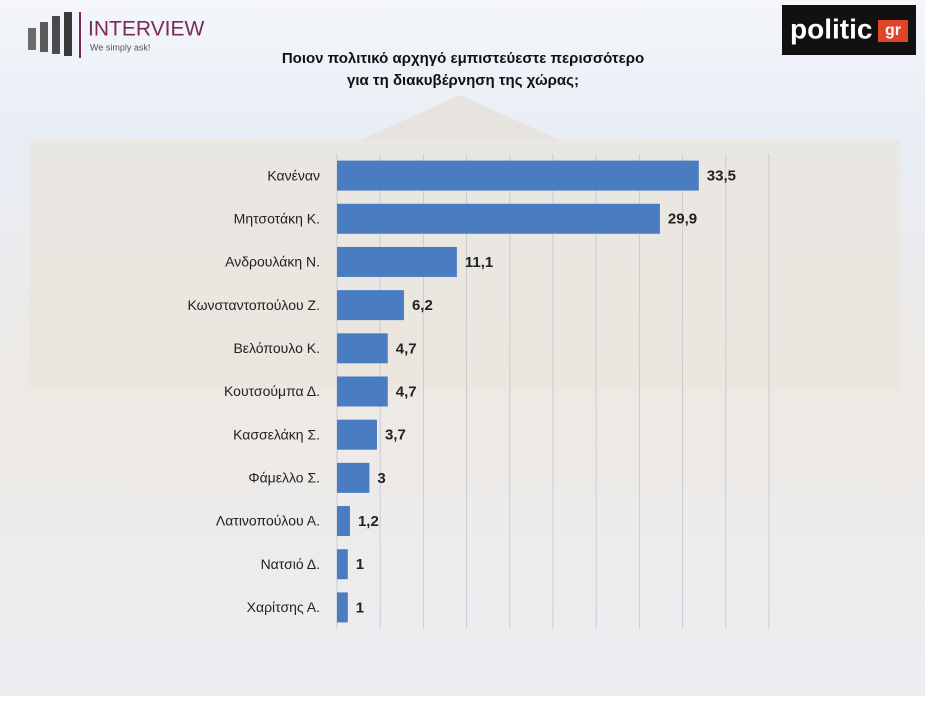 The height and width of the screenshot is (701, 925). I want to click on right-logo: politic gr, so click(849, 30).